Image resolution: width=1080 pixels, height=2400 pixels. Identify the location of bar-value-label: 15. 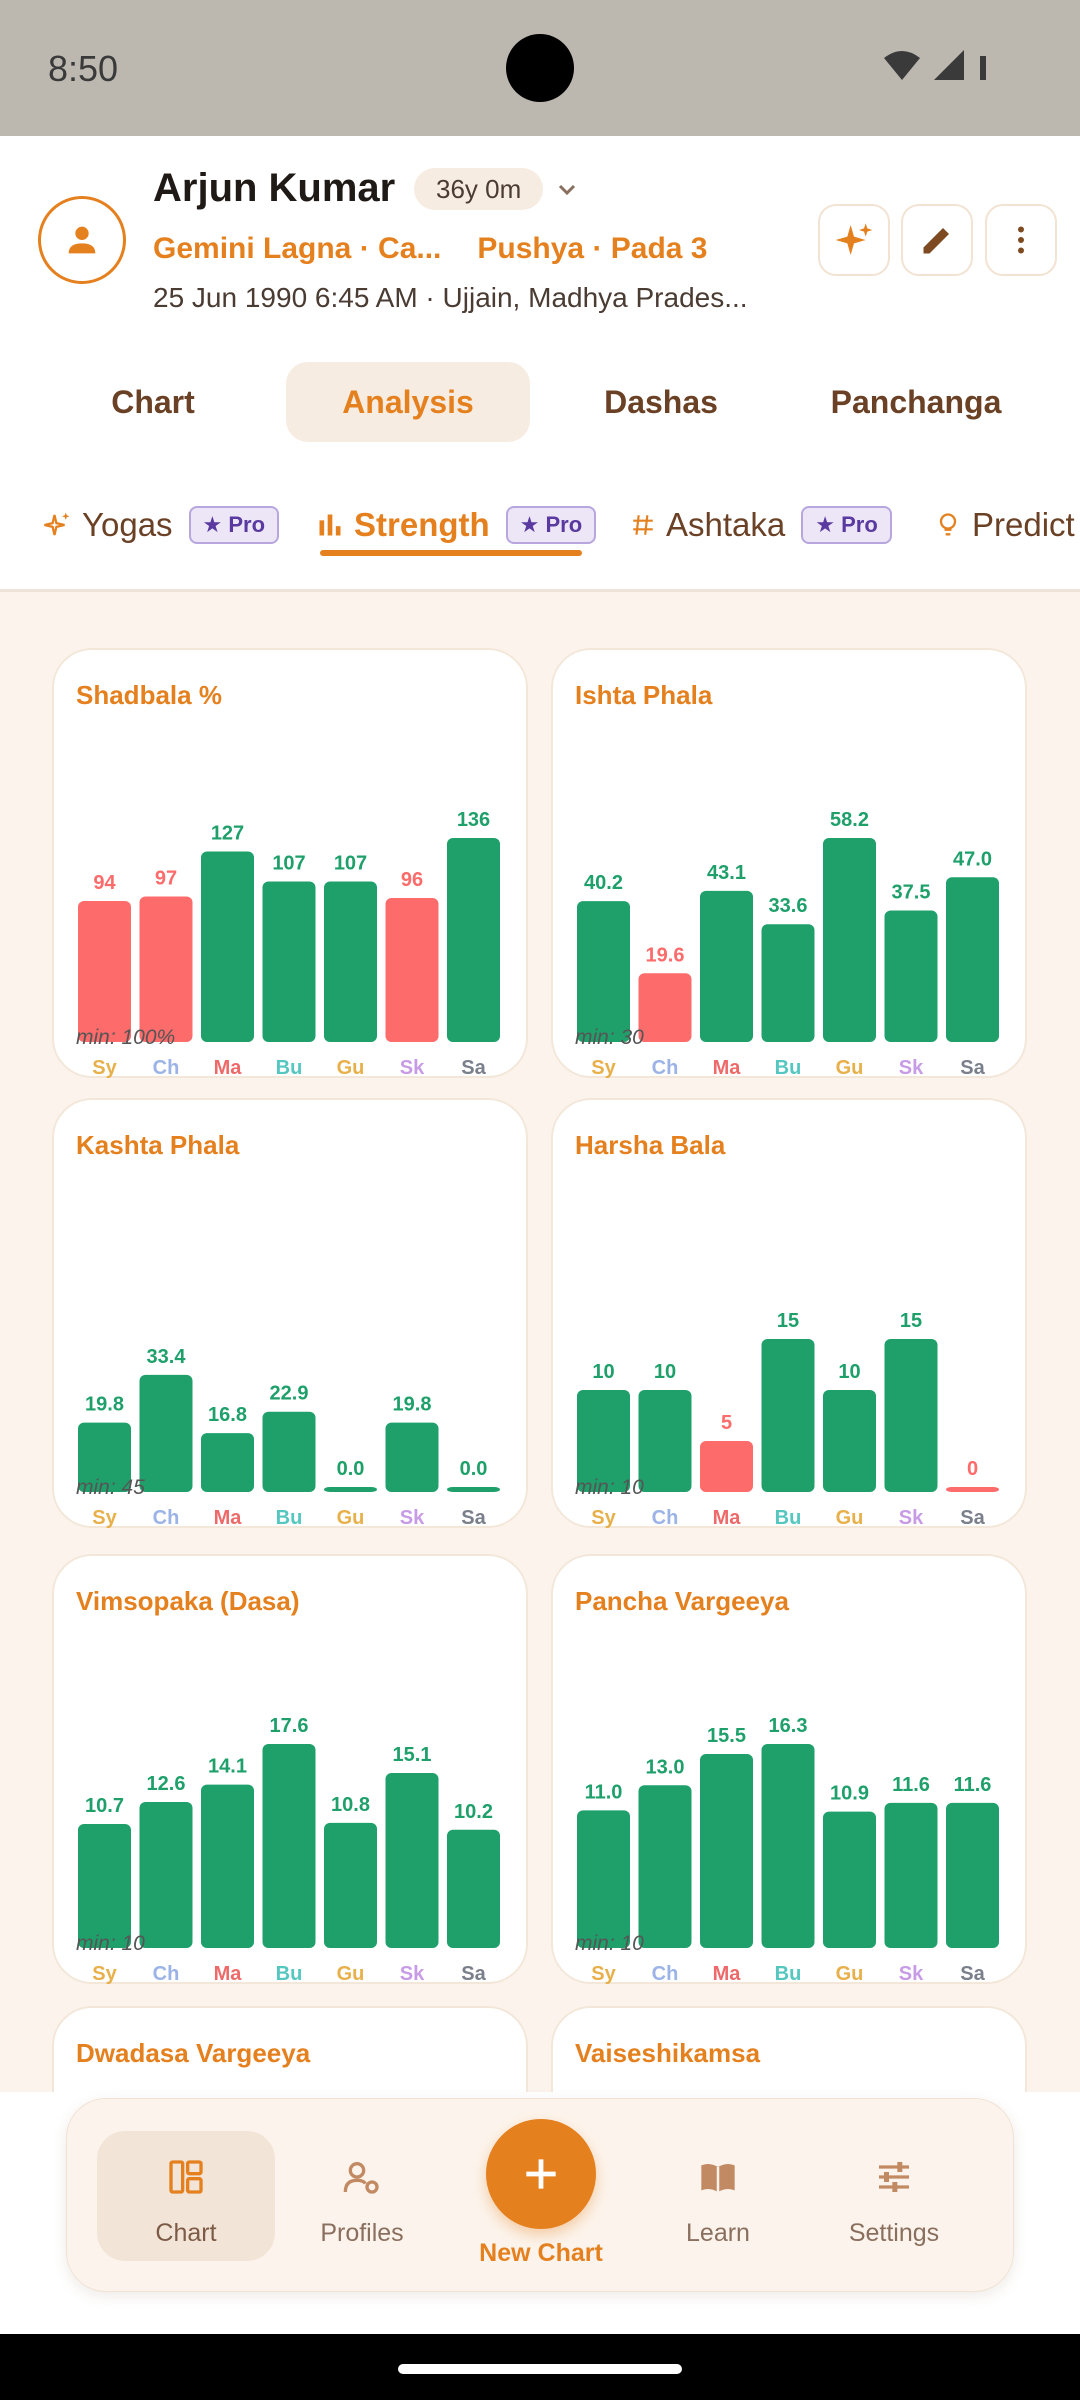
(788, 1321).